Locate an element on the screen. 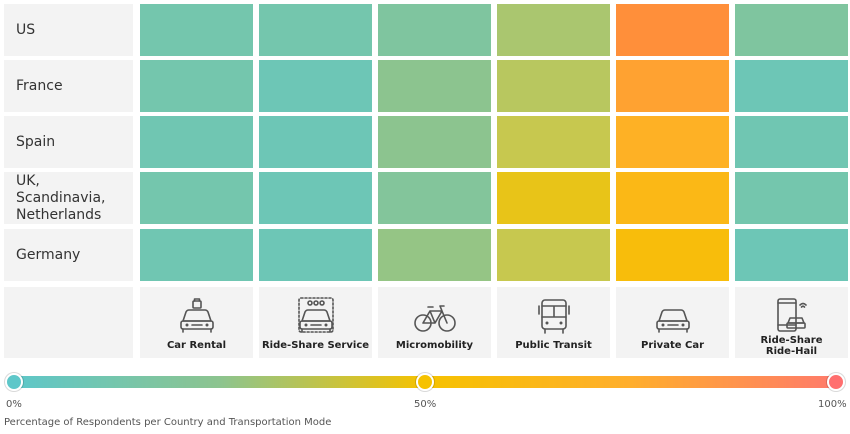  car-rental-icon is located at coordinates (196, 315).